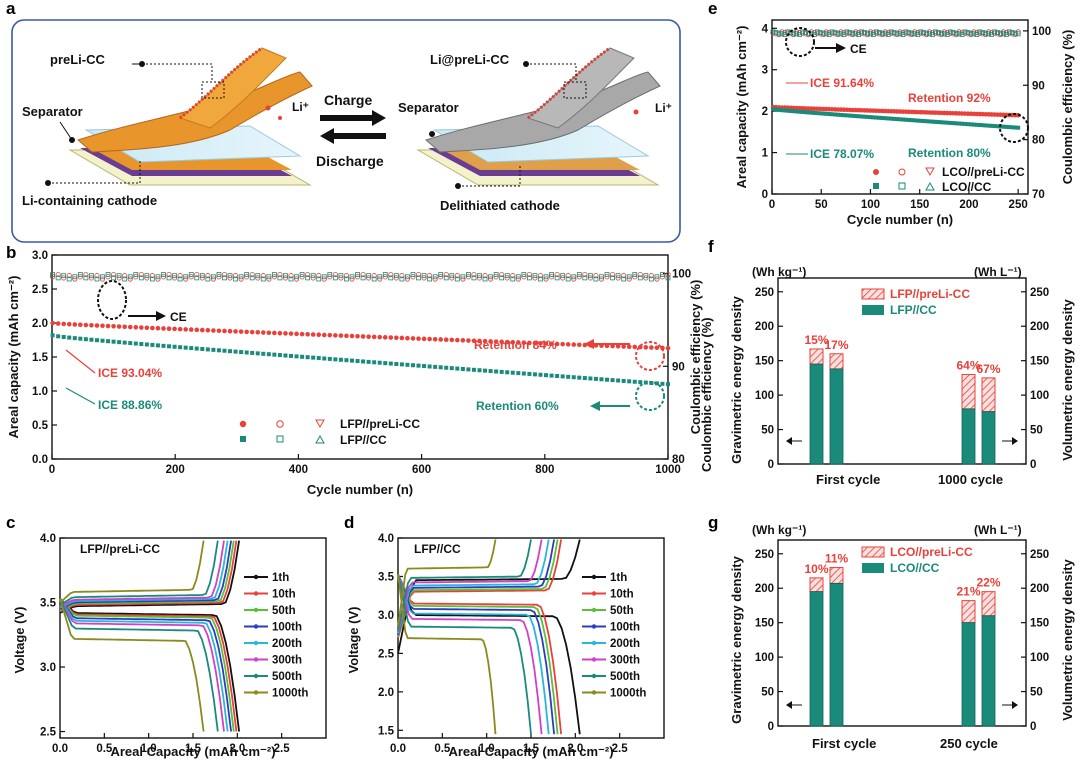  I want to click on panel-b-ret2: Retention 60%, so click(517, 406).